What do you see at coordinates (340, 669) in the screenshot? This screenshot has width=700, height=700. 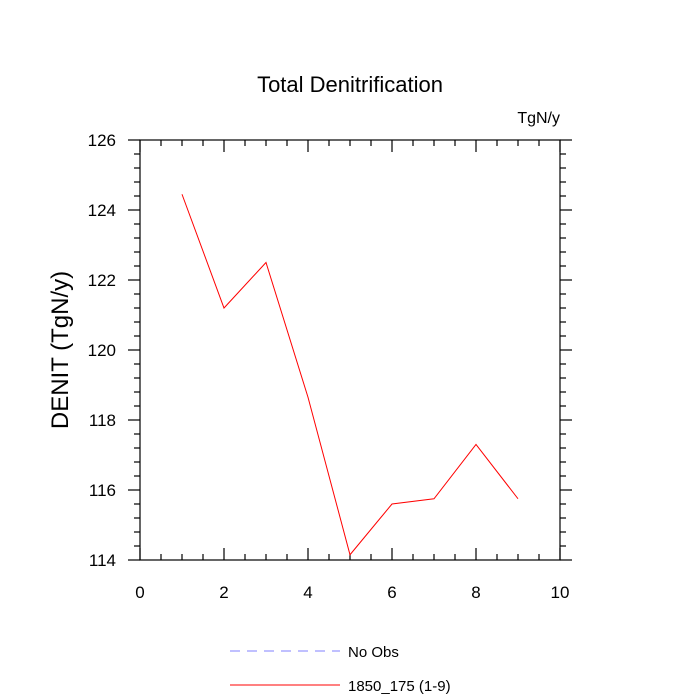 I see `legend: No Obs 1850_175 (1-9)` at bounding box center [340, 669].